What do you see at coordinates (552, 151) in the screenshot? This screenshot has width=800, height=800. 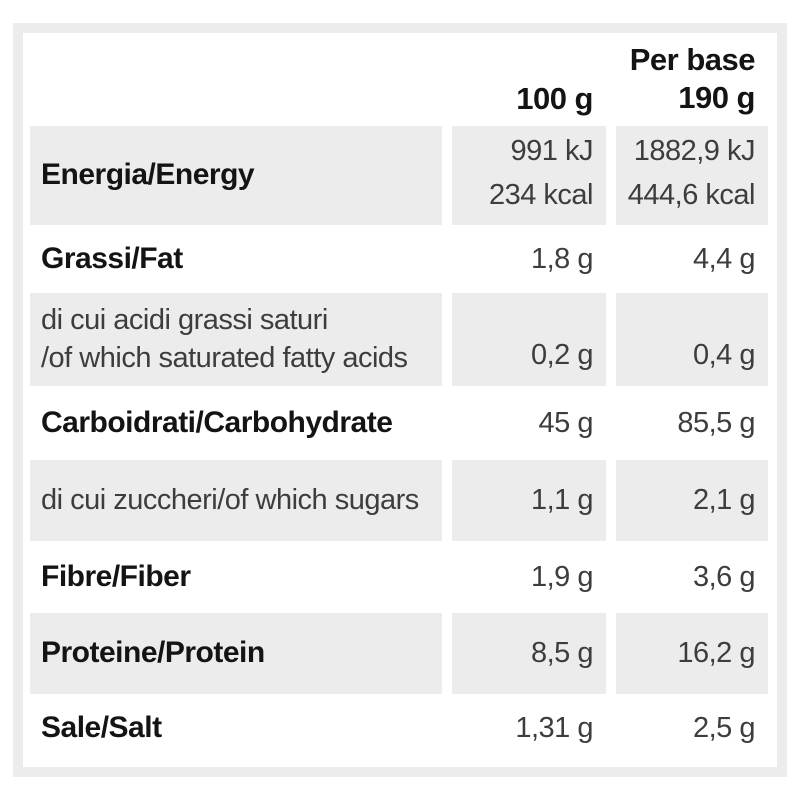 I see `energy-kj-100g: 991 kJ` at bounding box center [552, 151].